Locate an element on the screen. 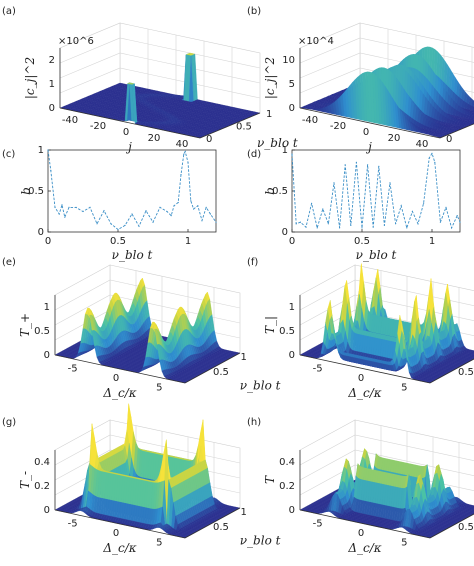  panel-d: (d)0 0.5 100.51ν_blo tb is located at coordinates (354, 203).